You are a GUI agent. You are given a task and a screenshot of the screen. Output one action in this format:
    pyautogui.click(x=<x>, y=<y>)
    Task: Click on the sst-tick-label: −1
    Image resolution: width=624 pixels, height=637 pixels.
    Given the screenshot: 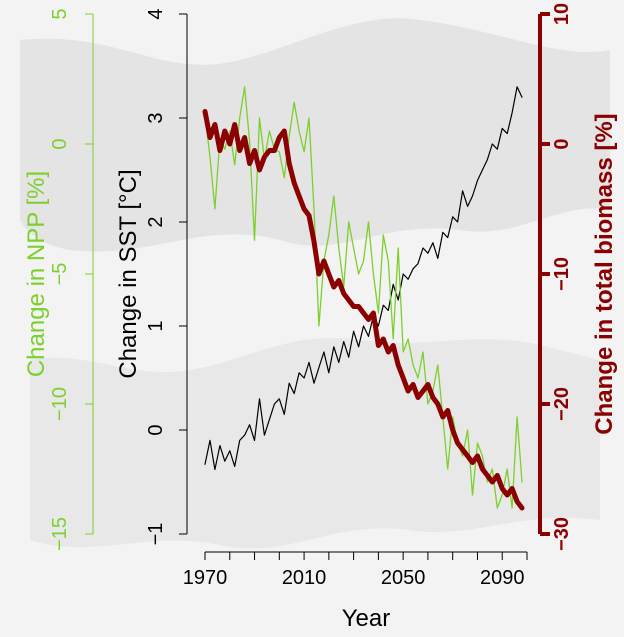 What is the action you would take?
    pyautogui.click(x=156, y=534)
    